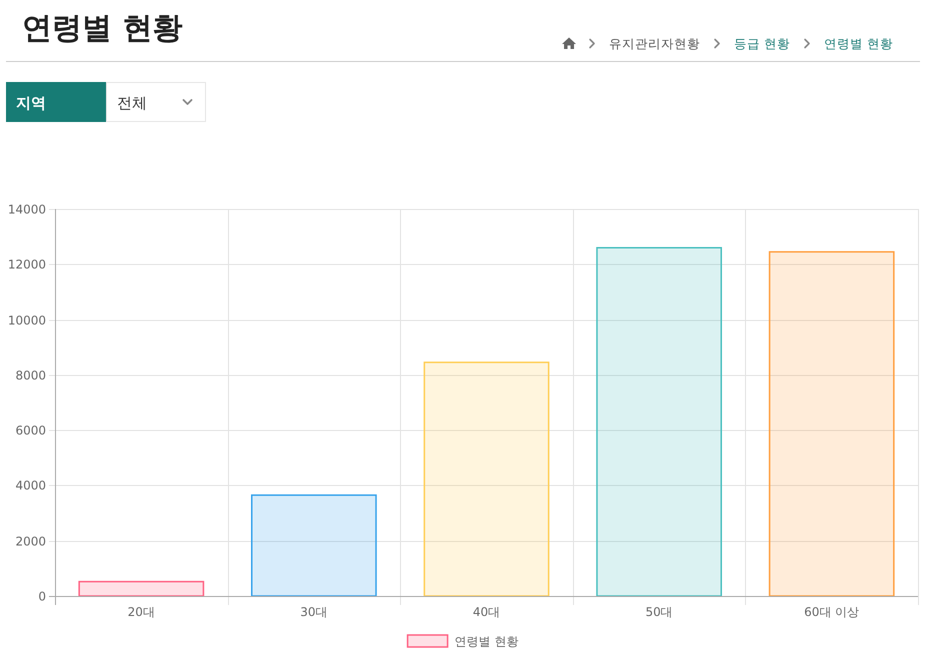 Image resolution: width=943 pixels, height=657 pixels. Describe the element at coordinates (30, 431) in the screenshot. I see `y-tick-label: 6000` at that location.